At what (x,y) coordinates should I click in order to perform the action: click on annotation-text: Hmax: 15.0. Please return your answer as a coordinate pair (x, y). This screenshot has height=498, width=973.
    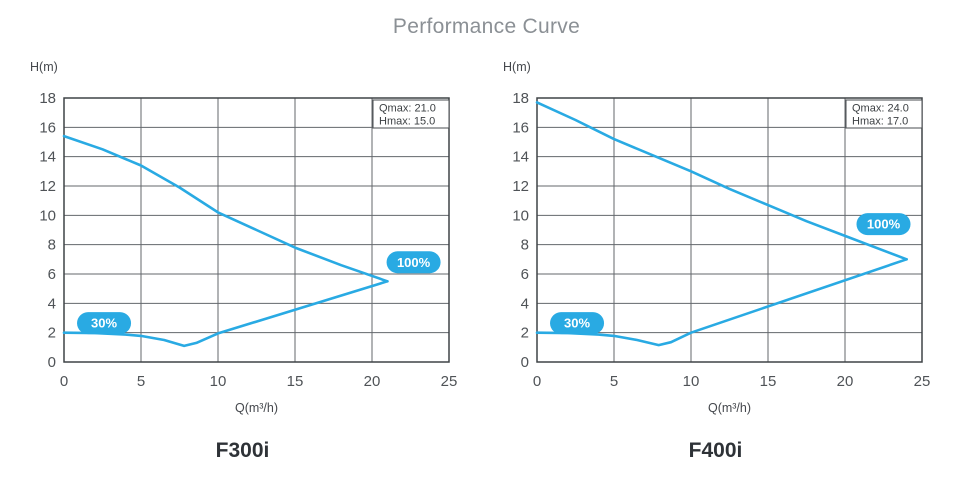
    Looking at the image, I should click on (407, 122).